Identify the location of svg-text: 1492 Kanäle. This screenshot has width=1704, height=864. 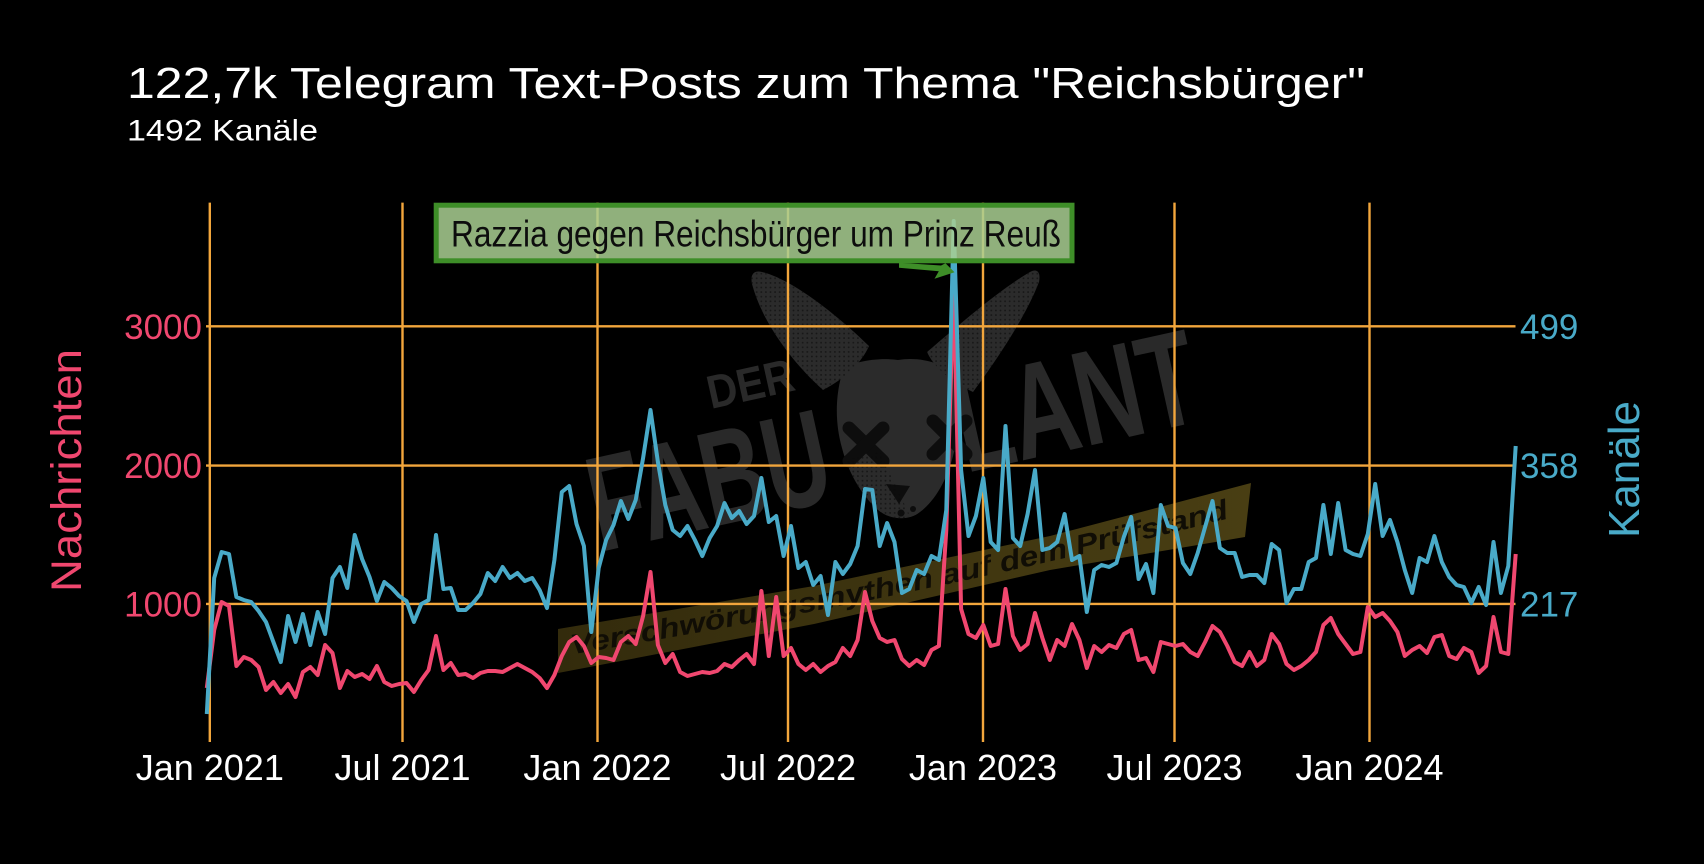
(222, 131).